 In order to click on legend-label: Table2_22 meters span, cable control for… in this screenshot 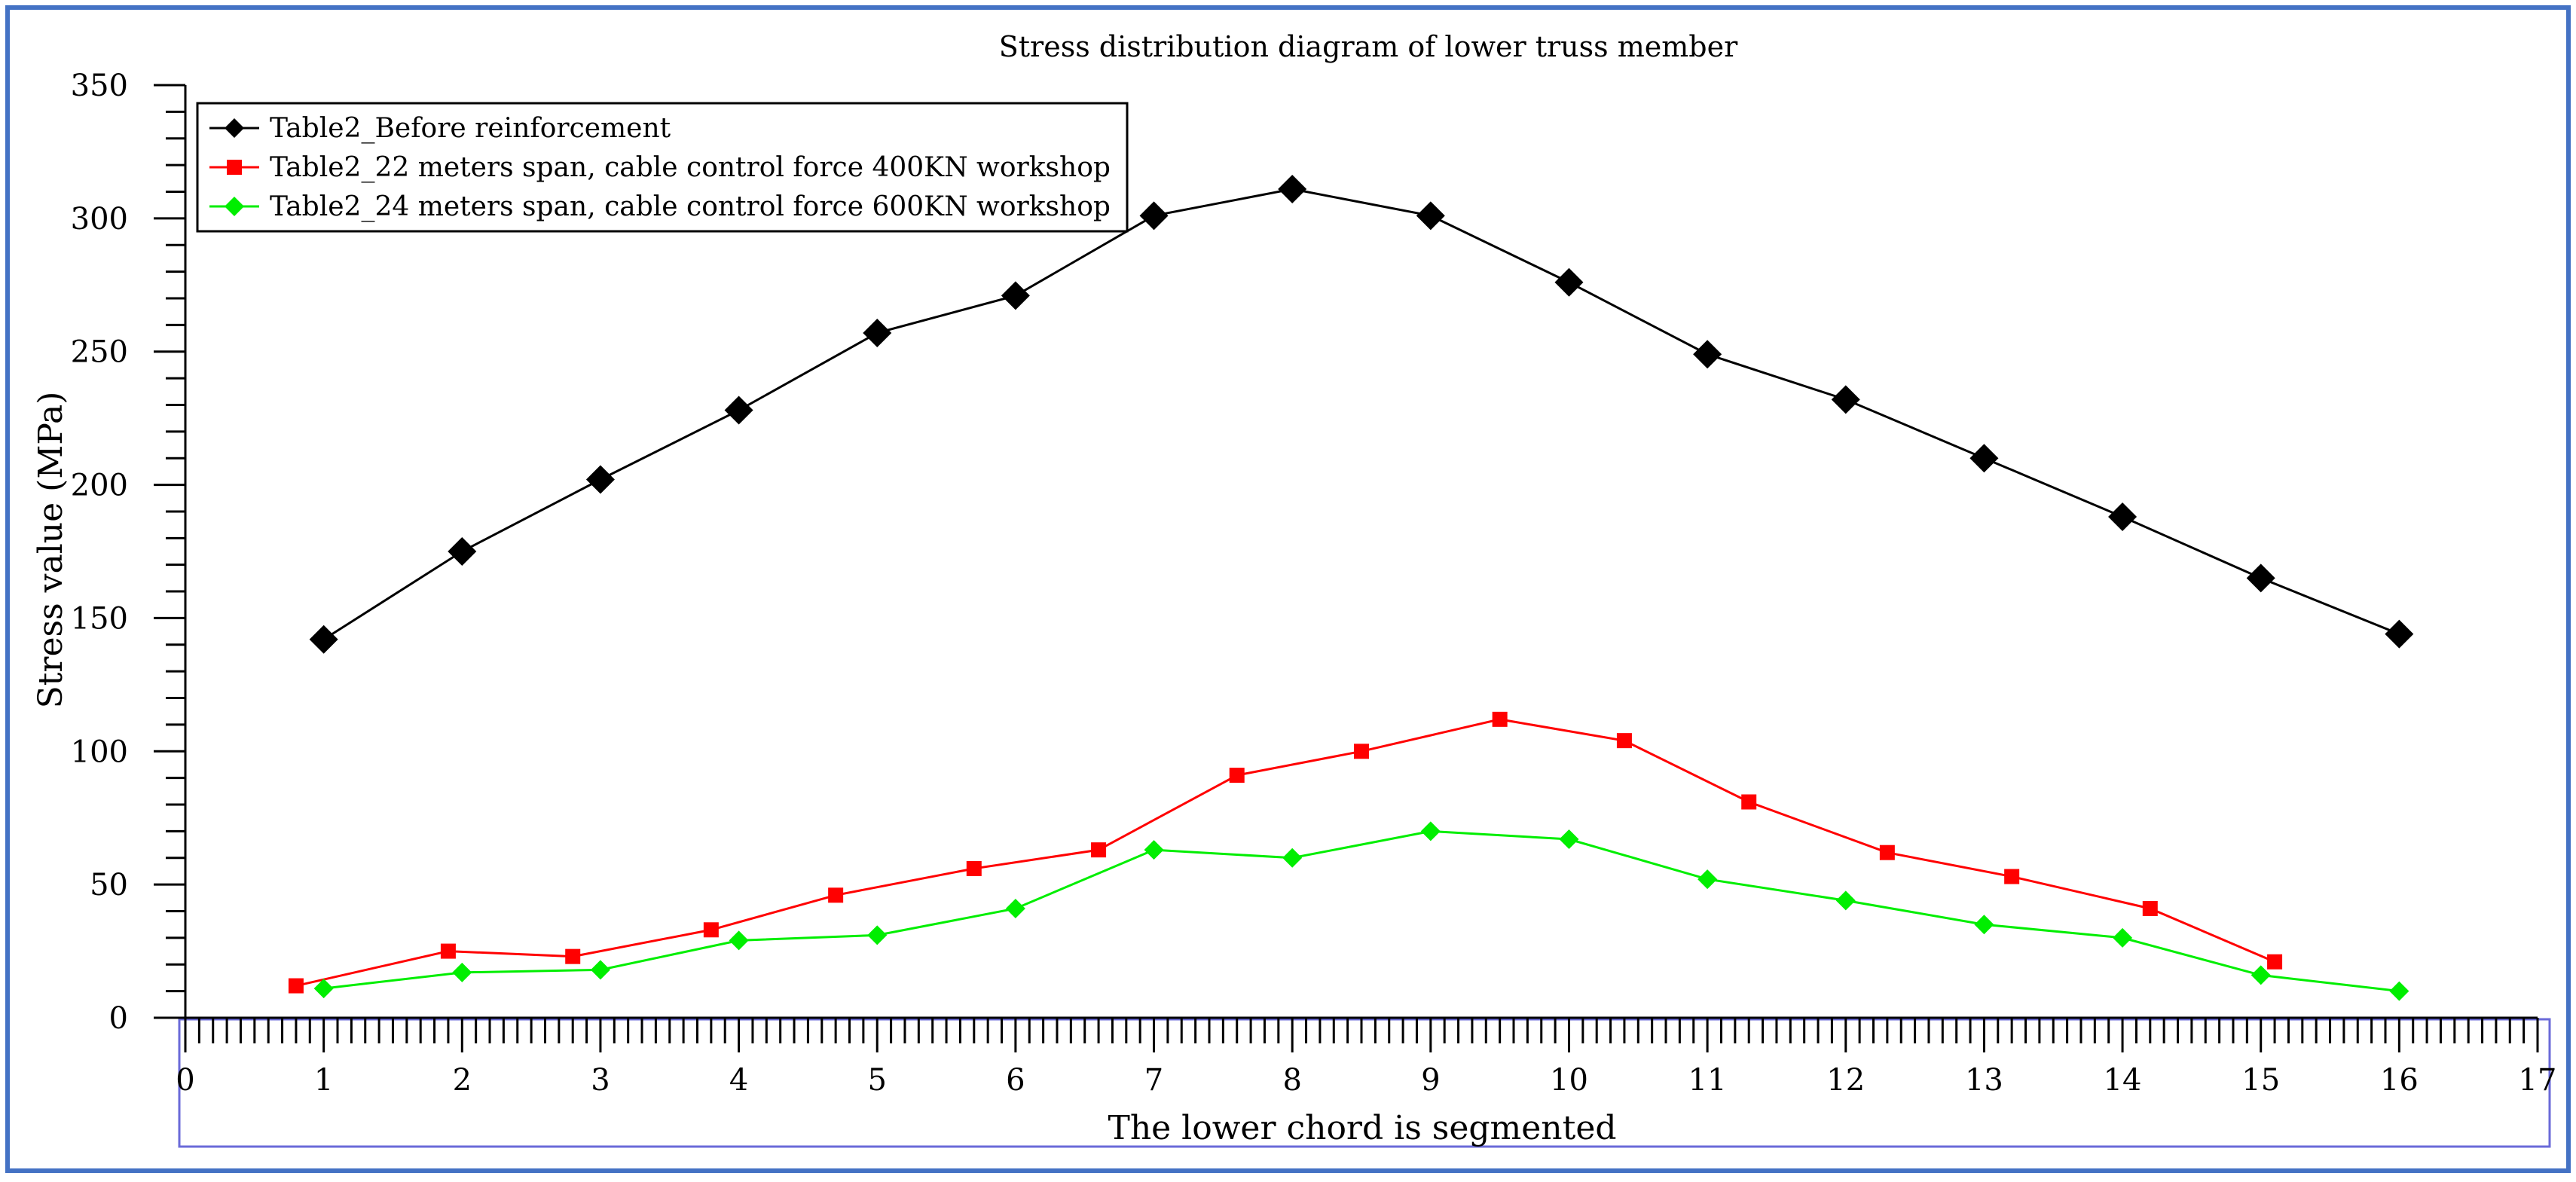, I will do `click(690, 167)`.